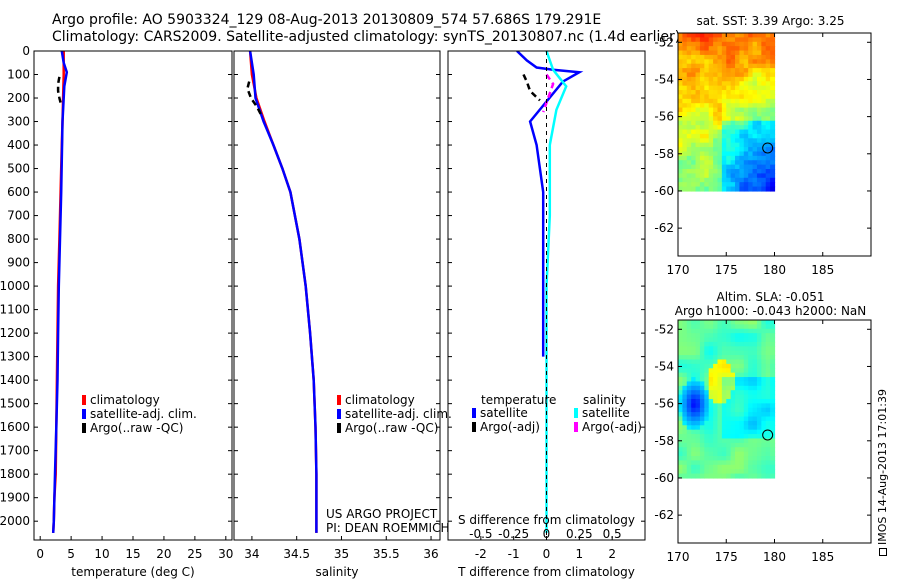 This screenshot has width=900, height=580. What do you see at coordinates (132, 572) in the screenshot?
I see `x-axis-label: temperature (deg C)` at bounding box center [132, 572].